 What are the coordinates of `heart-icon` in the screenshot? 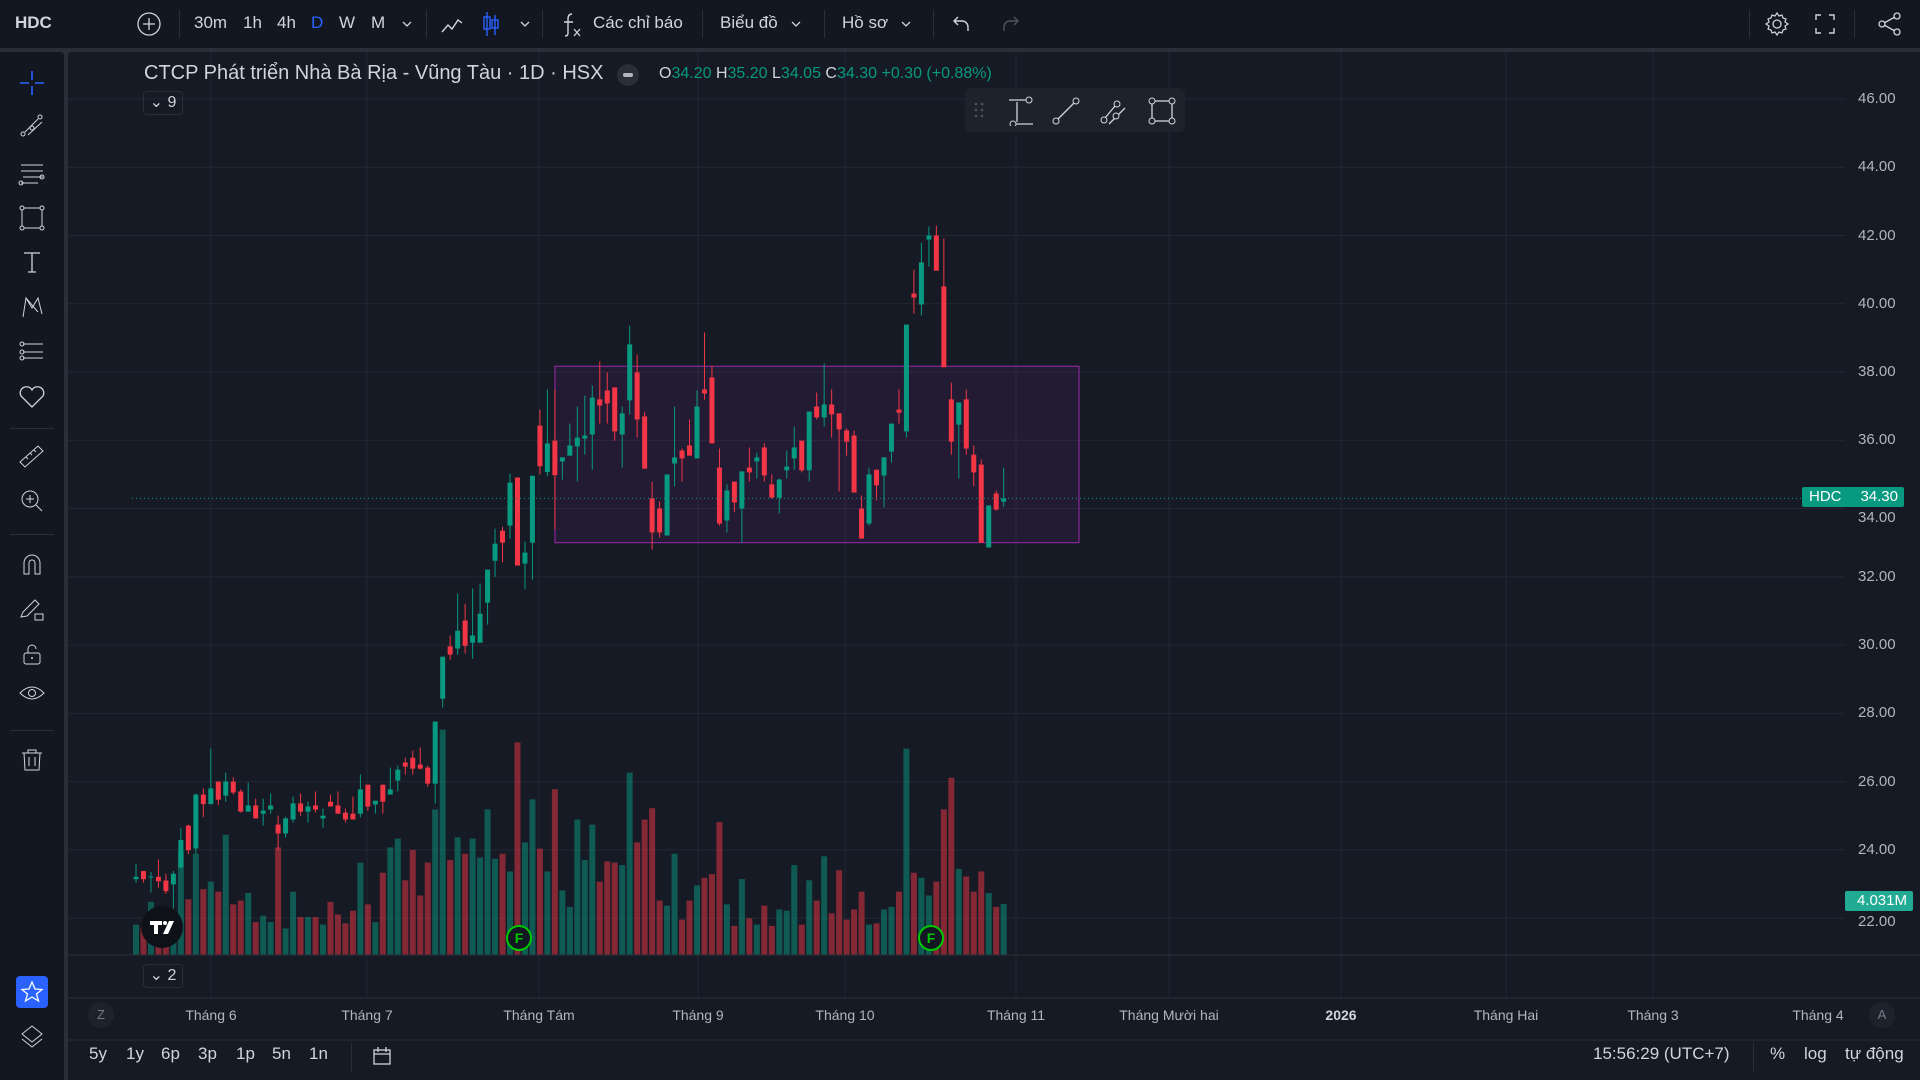 It's located at (32, 397).